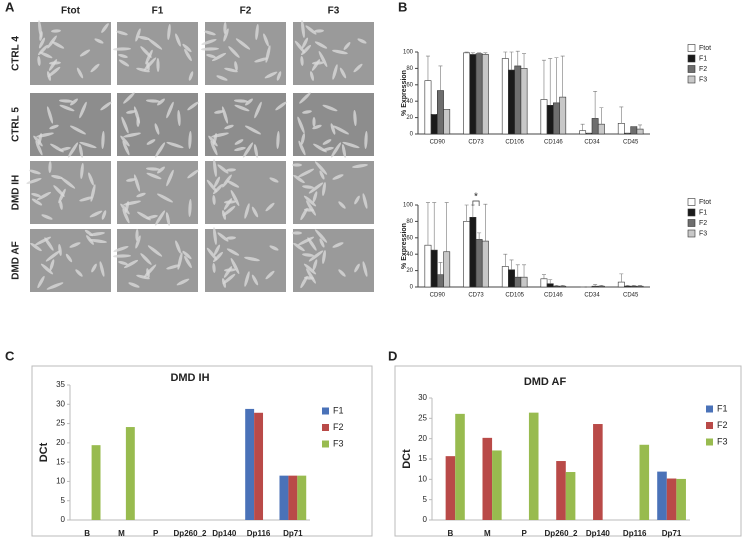 Image resolution: width=747 pixels, height=543 pixels. I want to click on row-header: CTRL 5, so click(16, 124).